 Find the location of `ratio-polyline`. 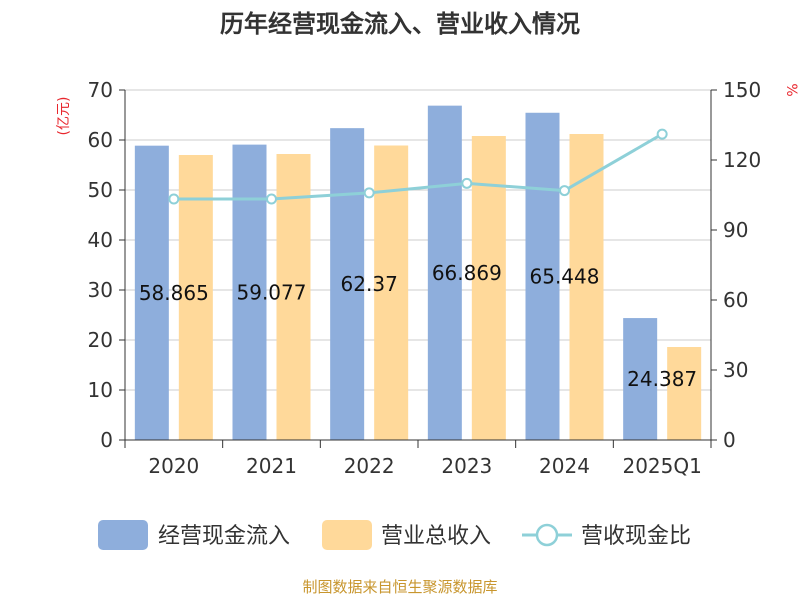

ratio-polyline is located at coordinates (418, 166).